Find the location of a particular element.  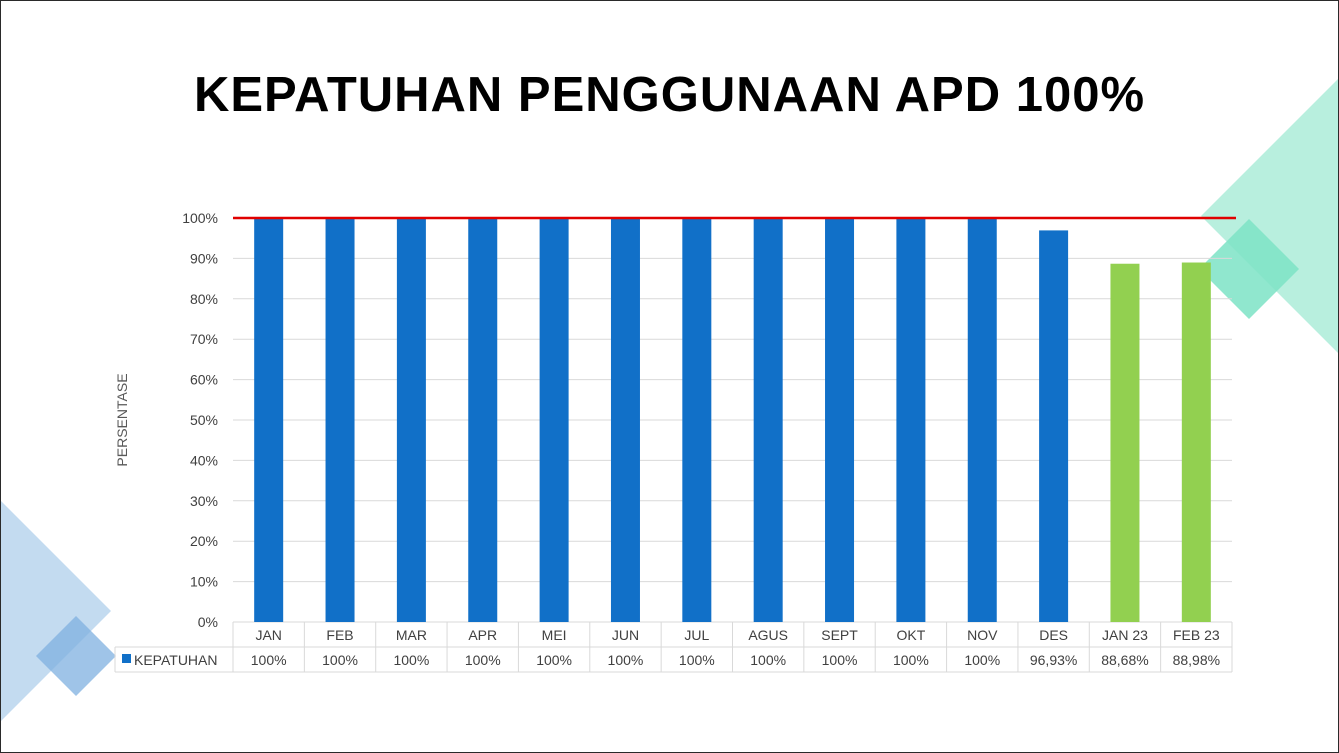

y-tick-label: 100% is located at coordinates (200, 218).